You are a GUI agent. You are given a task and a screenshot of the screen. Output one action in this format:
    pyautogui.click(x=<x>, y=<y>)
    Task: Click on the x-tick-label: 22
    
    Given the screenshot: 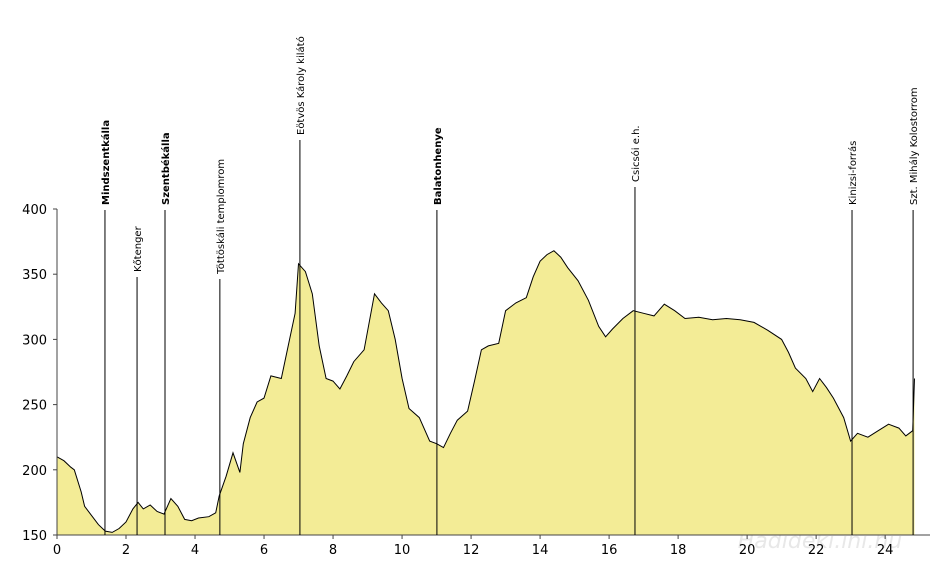 What is the action you would take?
    pyautogui.click(x=816, y=550)
    